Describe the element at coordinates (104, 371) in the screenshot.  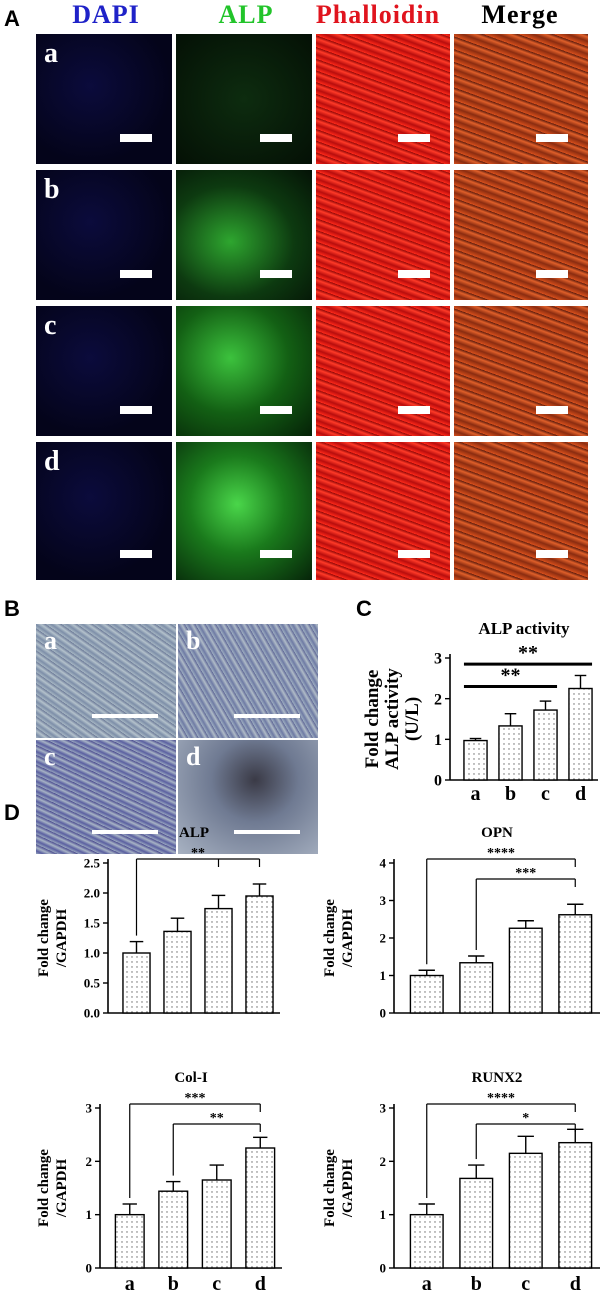
I see `micrograph-tile: c` at that location.